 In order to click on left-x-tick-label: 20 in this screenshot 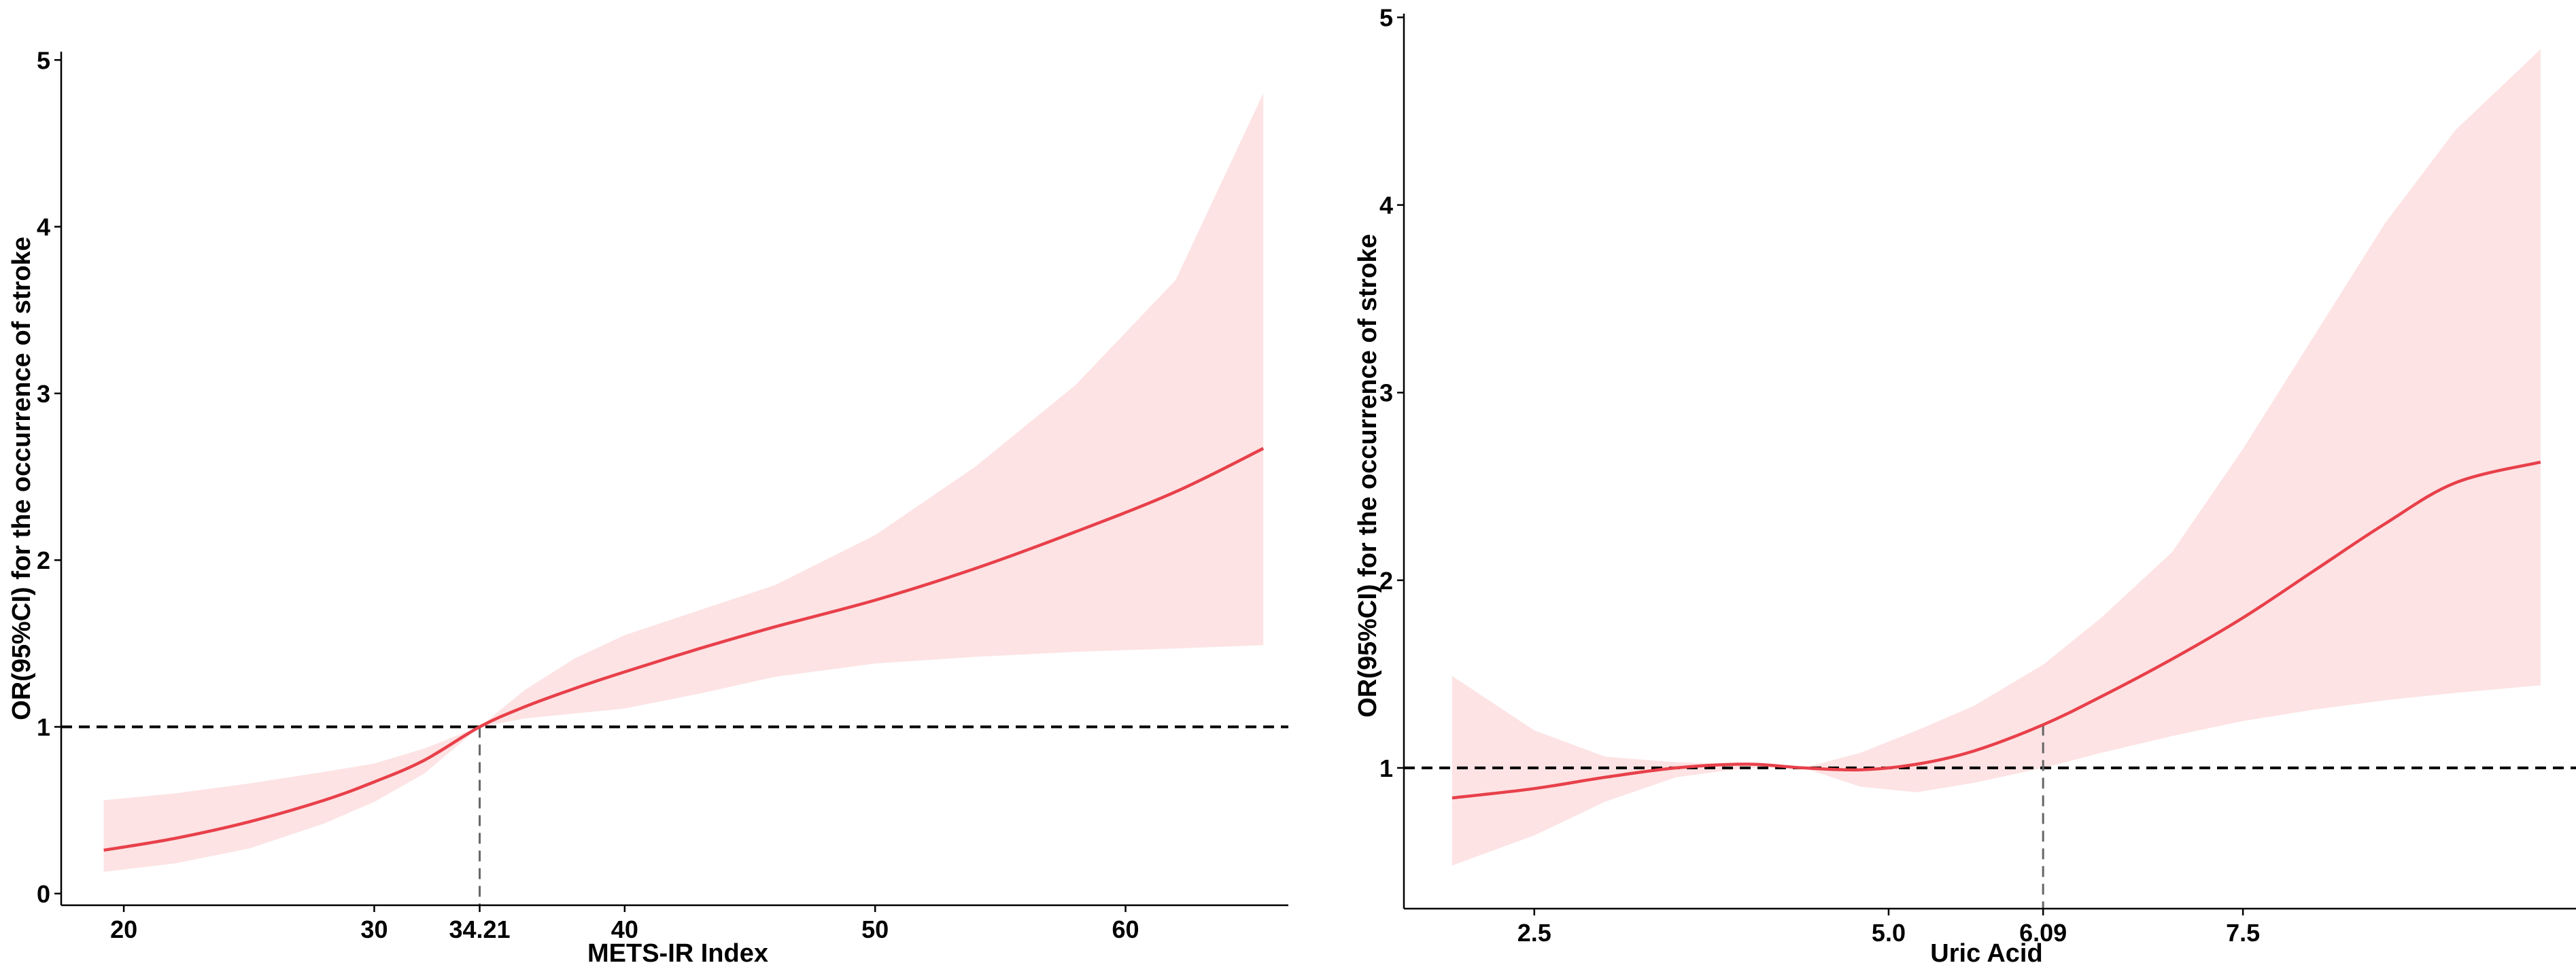, I will do `click(123, 929)`.